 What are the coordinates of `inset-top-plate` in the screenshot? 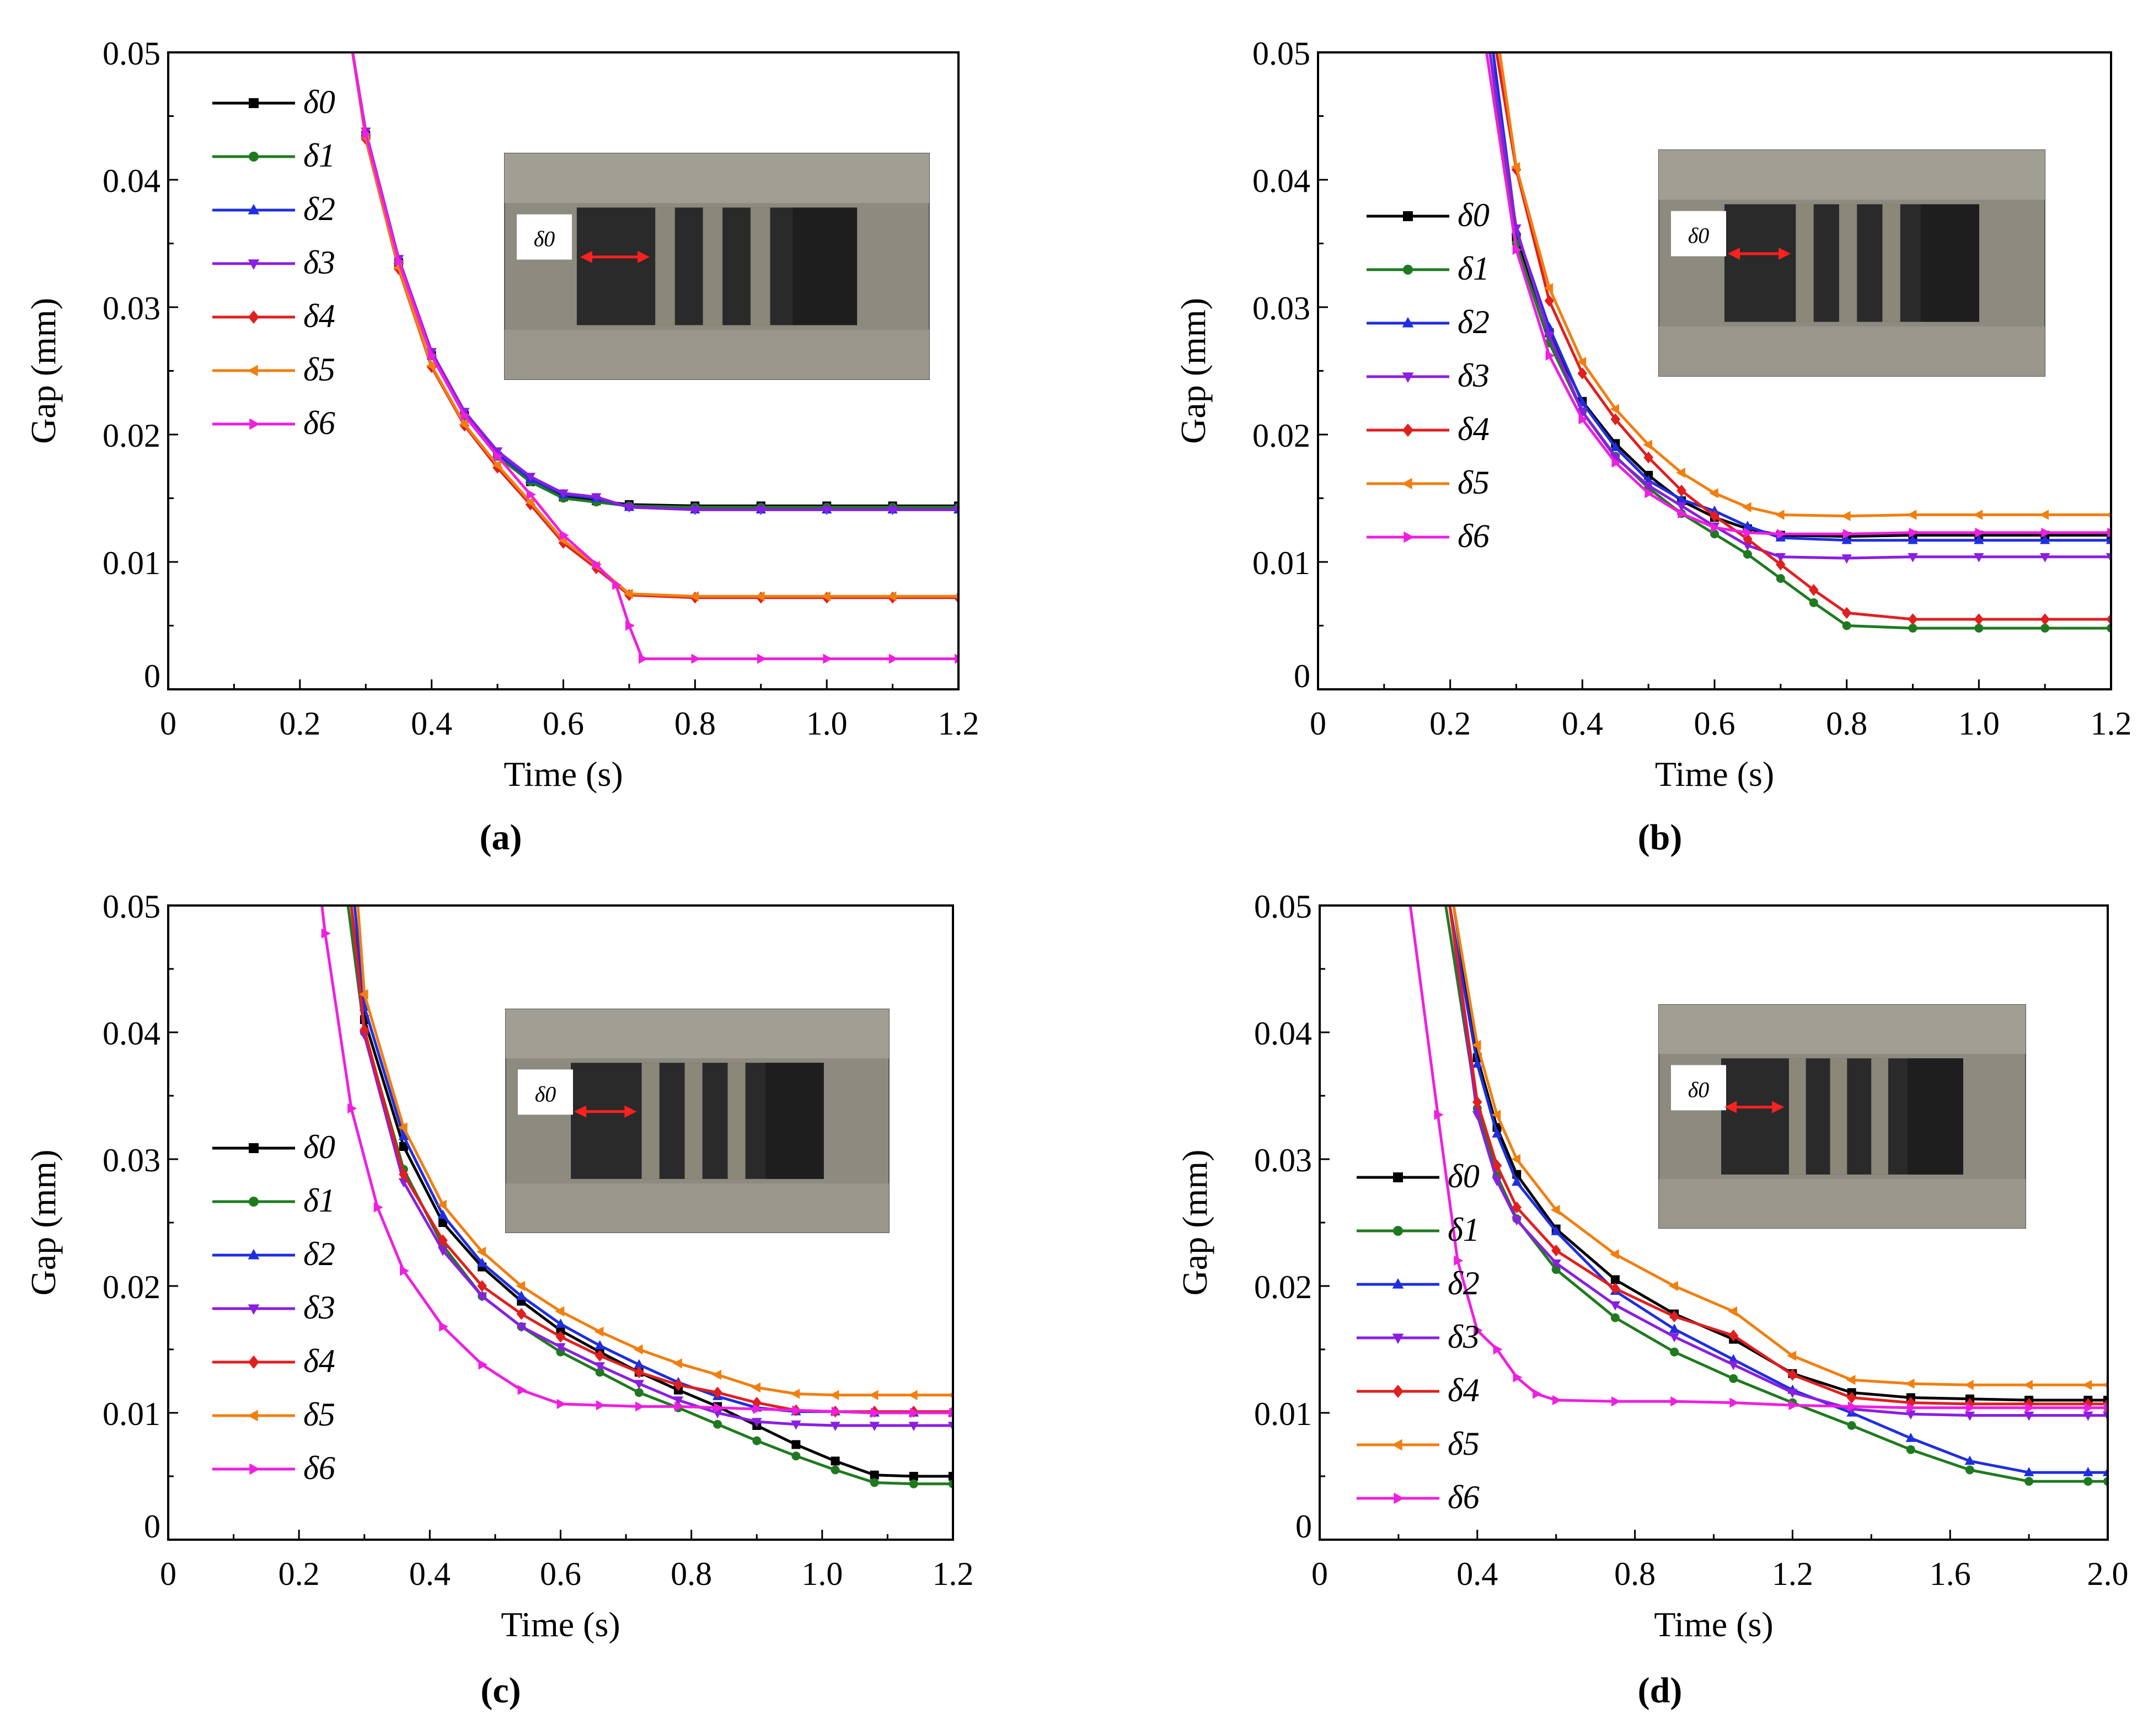 It's located at (717, 178).